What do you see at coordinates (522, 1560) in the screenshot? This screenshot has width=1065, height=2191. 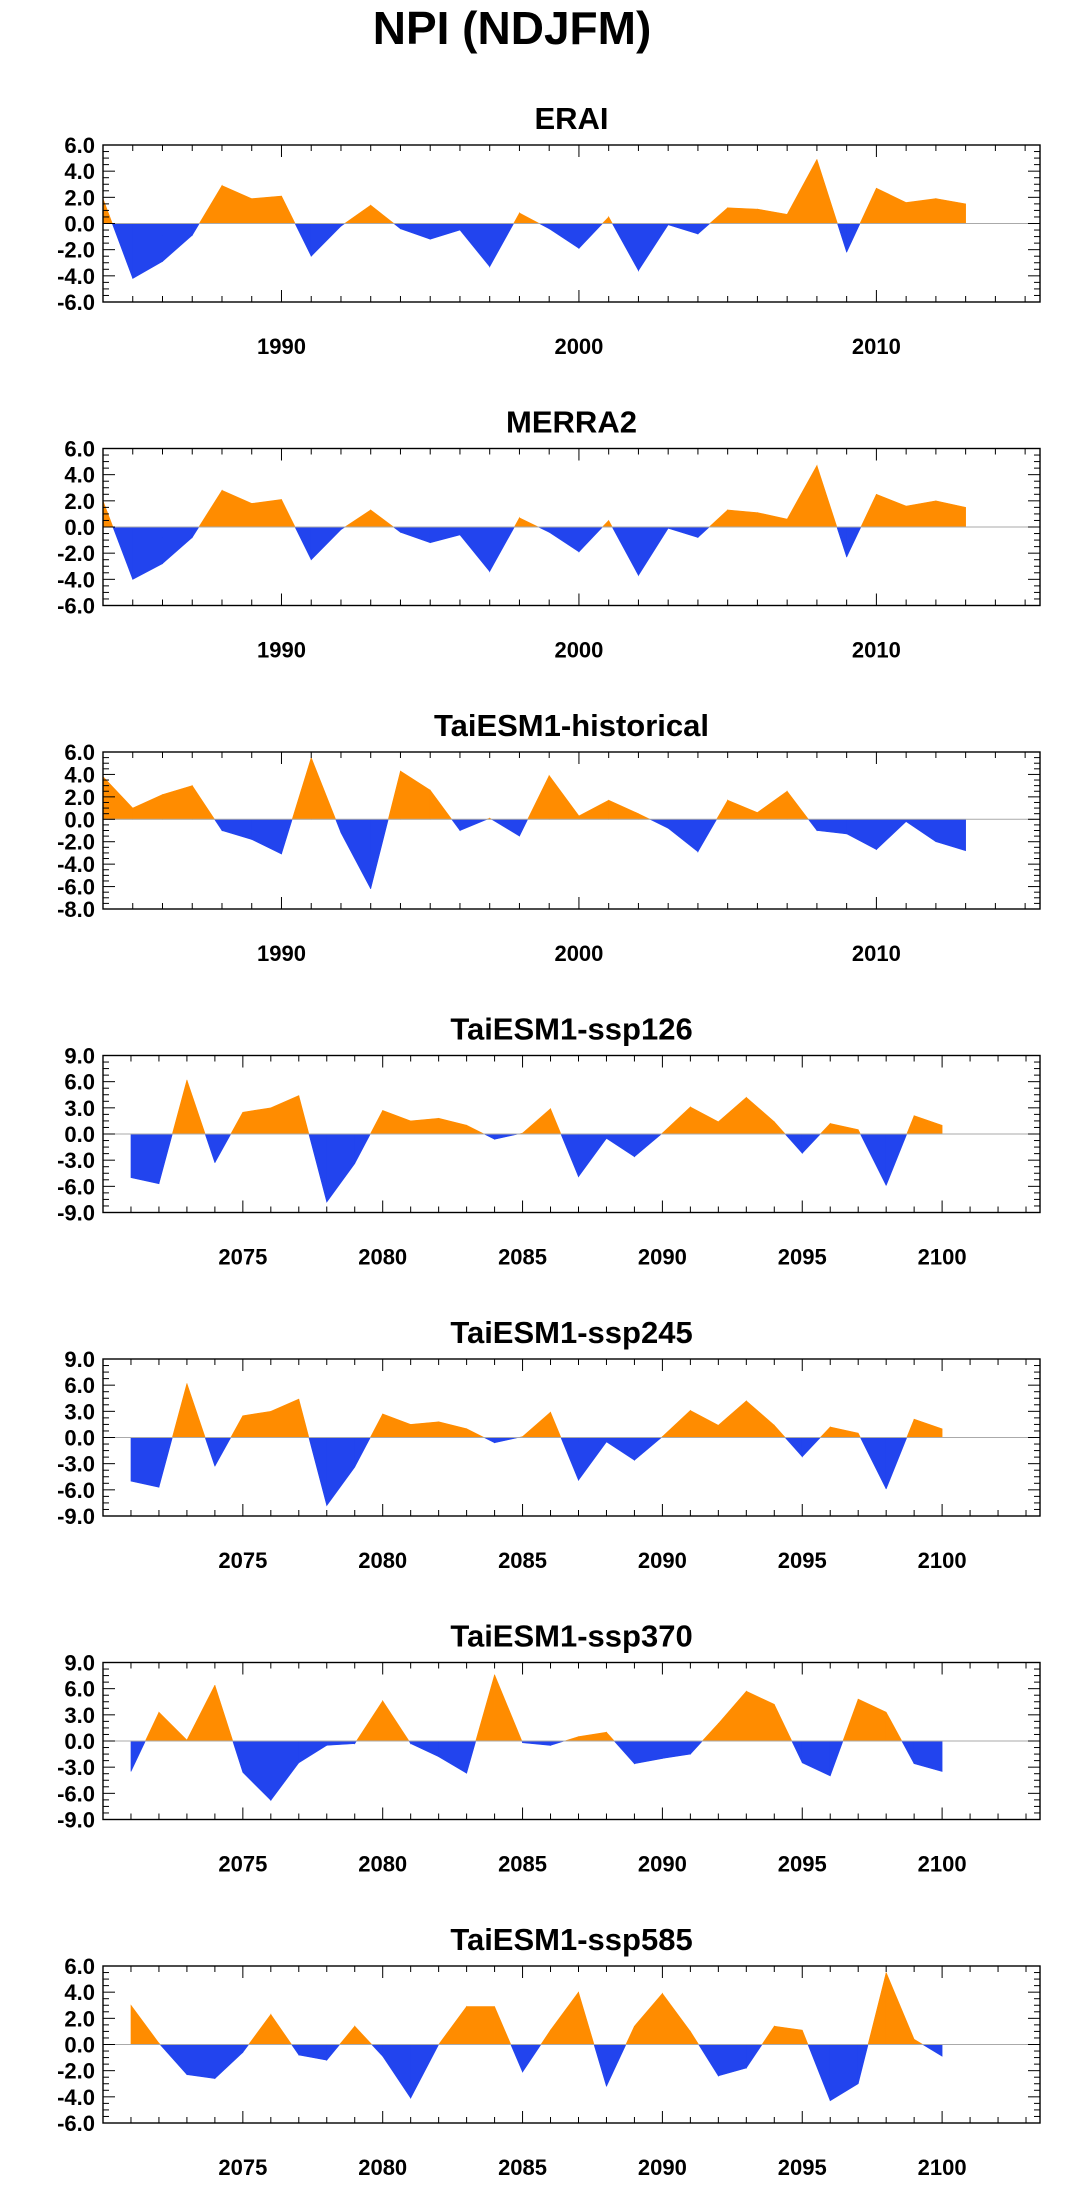 I see `x-tick-label: 2085` at bounding box center [522, 1560].